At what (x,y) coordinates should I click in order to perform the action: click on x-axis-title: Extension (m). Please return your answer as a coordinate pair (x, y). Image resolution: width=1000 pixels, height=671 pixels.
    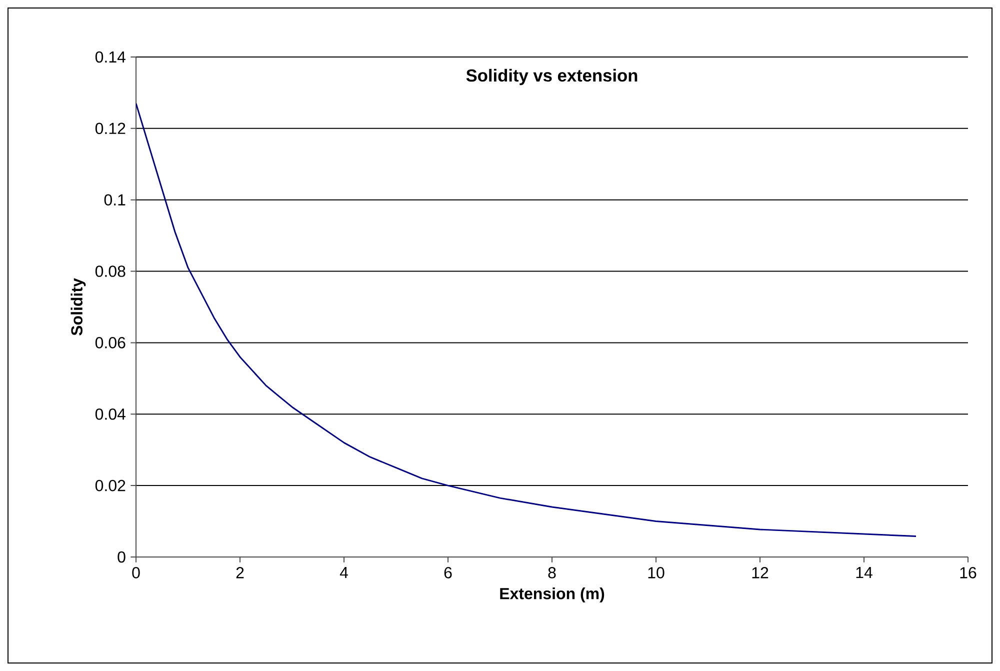
    Looking at the image, I should click on (552, 595).